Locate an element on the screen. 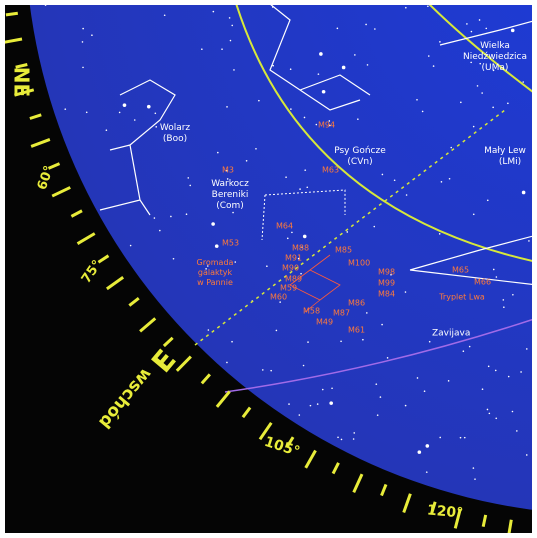 The width and height of the screenshot is (537, 538). cluster-name: Tryplet Lwa is located at coordinates (461, 297).